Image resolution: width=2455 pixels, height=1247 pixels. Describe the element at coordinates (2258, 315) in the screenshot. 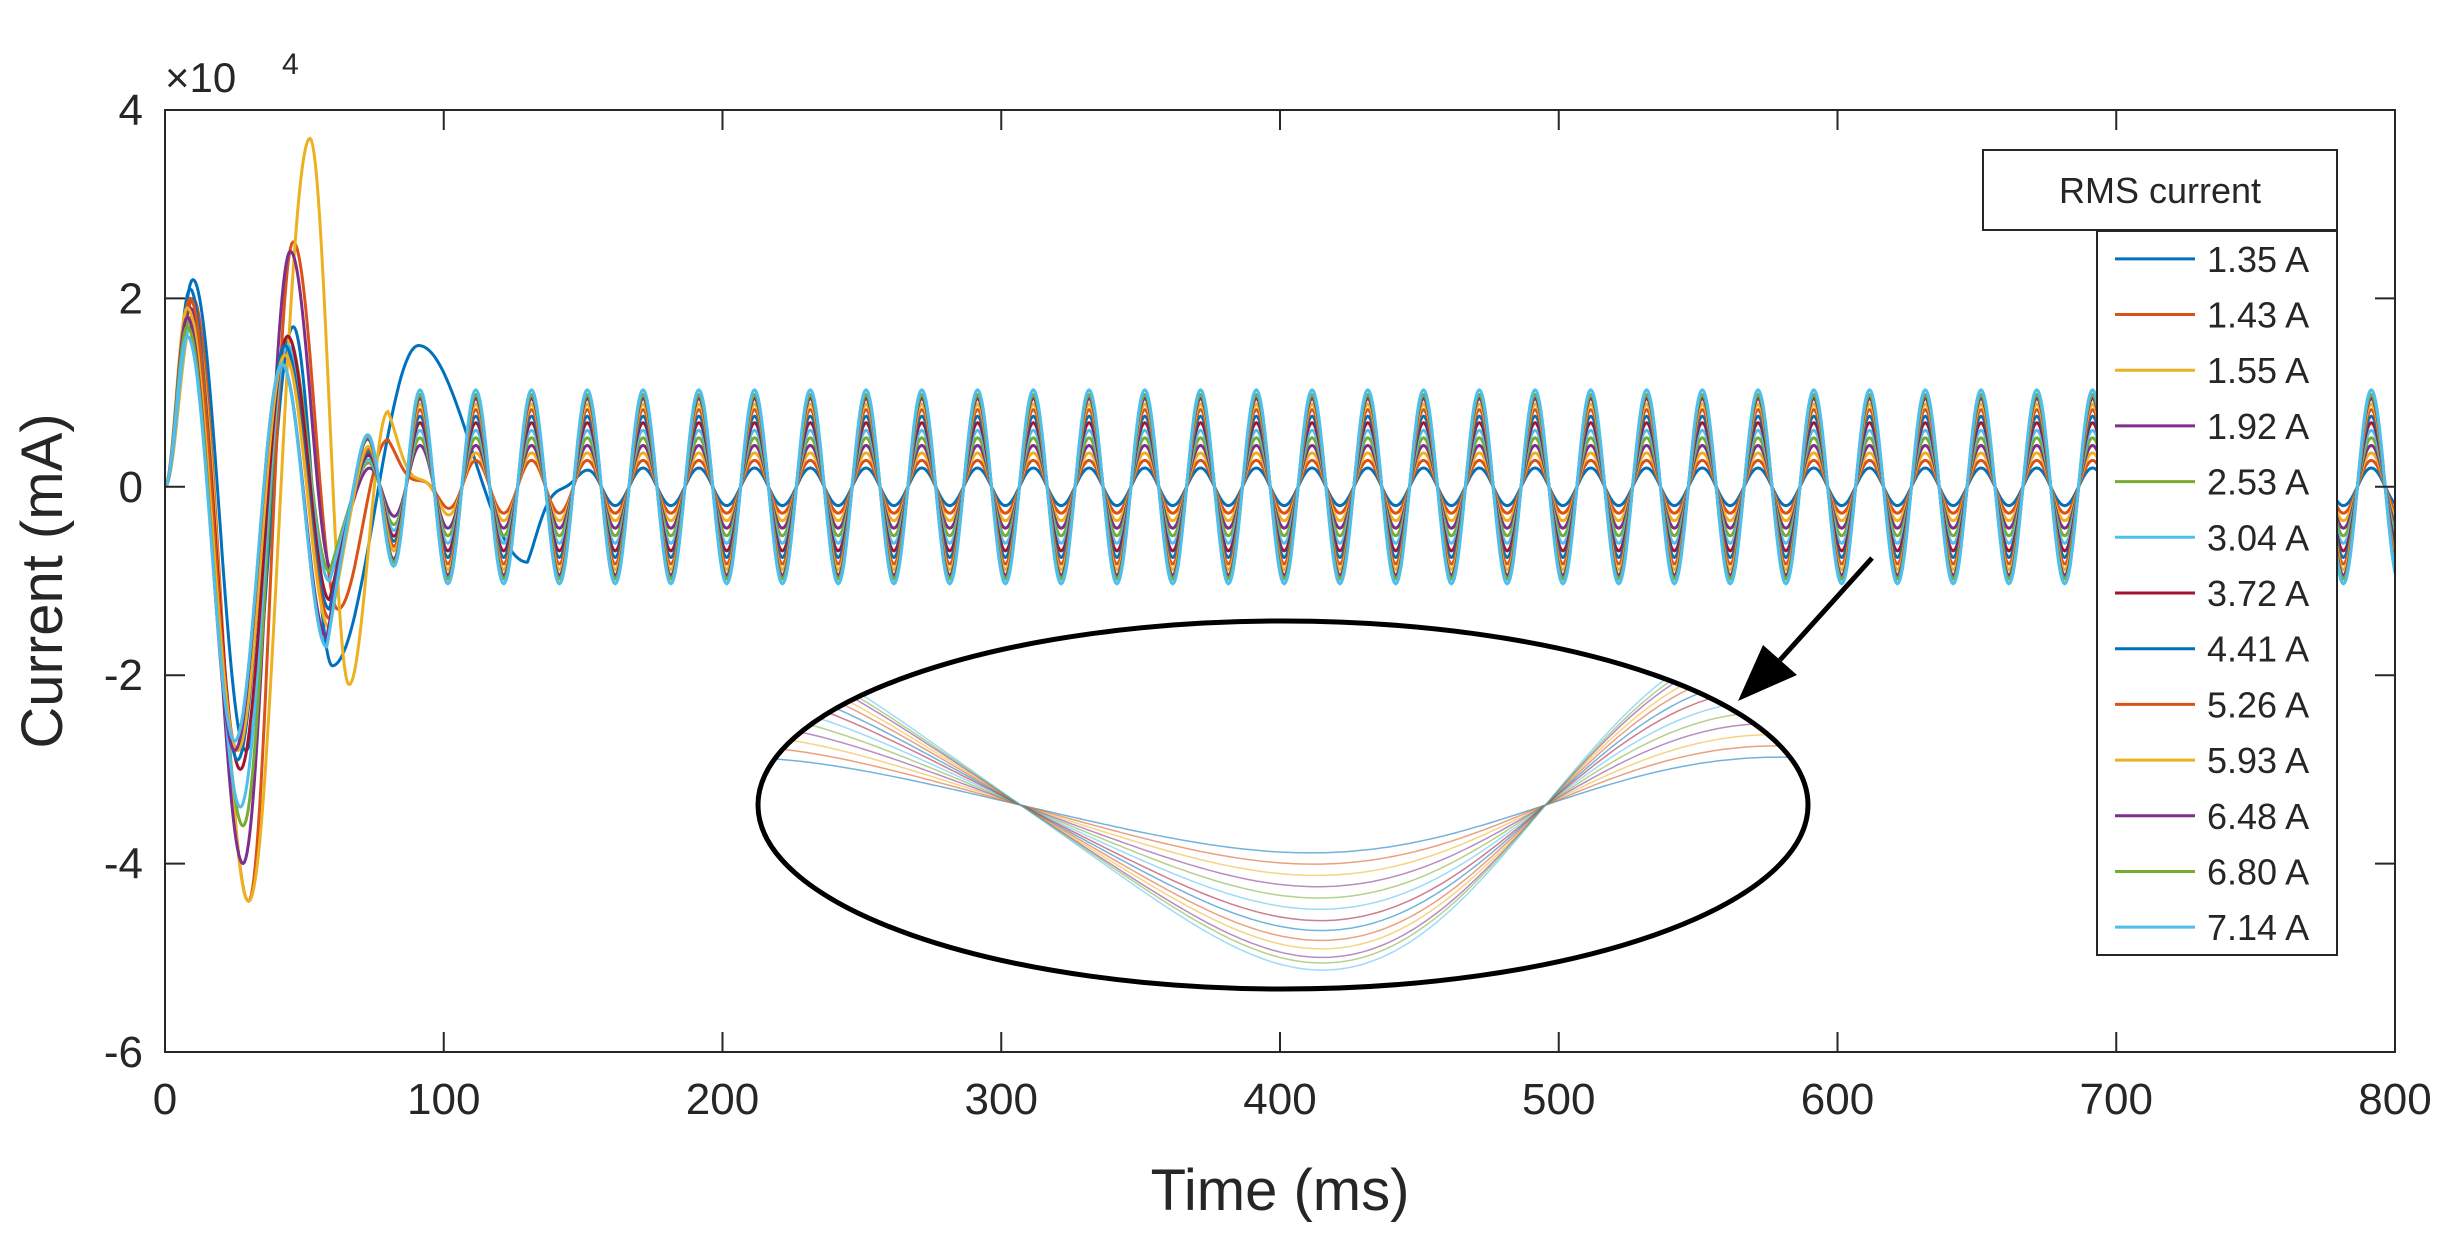

I see `legend-label: 1.43 A` at that location.